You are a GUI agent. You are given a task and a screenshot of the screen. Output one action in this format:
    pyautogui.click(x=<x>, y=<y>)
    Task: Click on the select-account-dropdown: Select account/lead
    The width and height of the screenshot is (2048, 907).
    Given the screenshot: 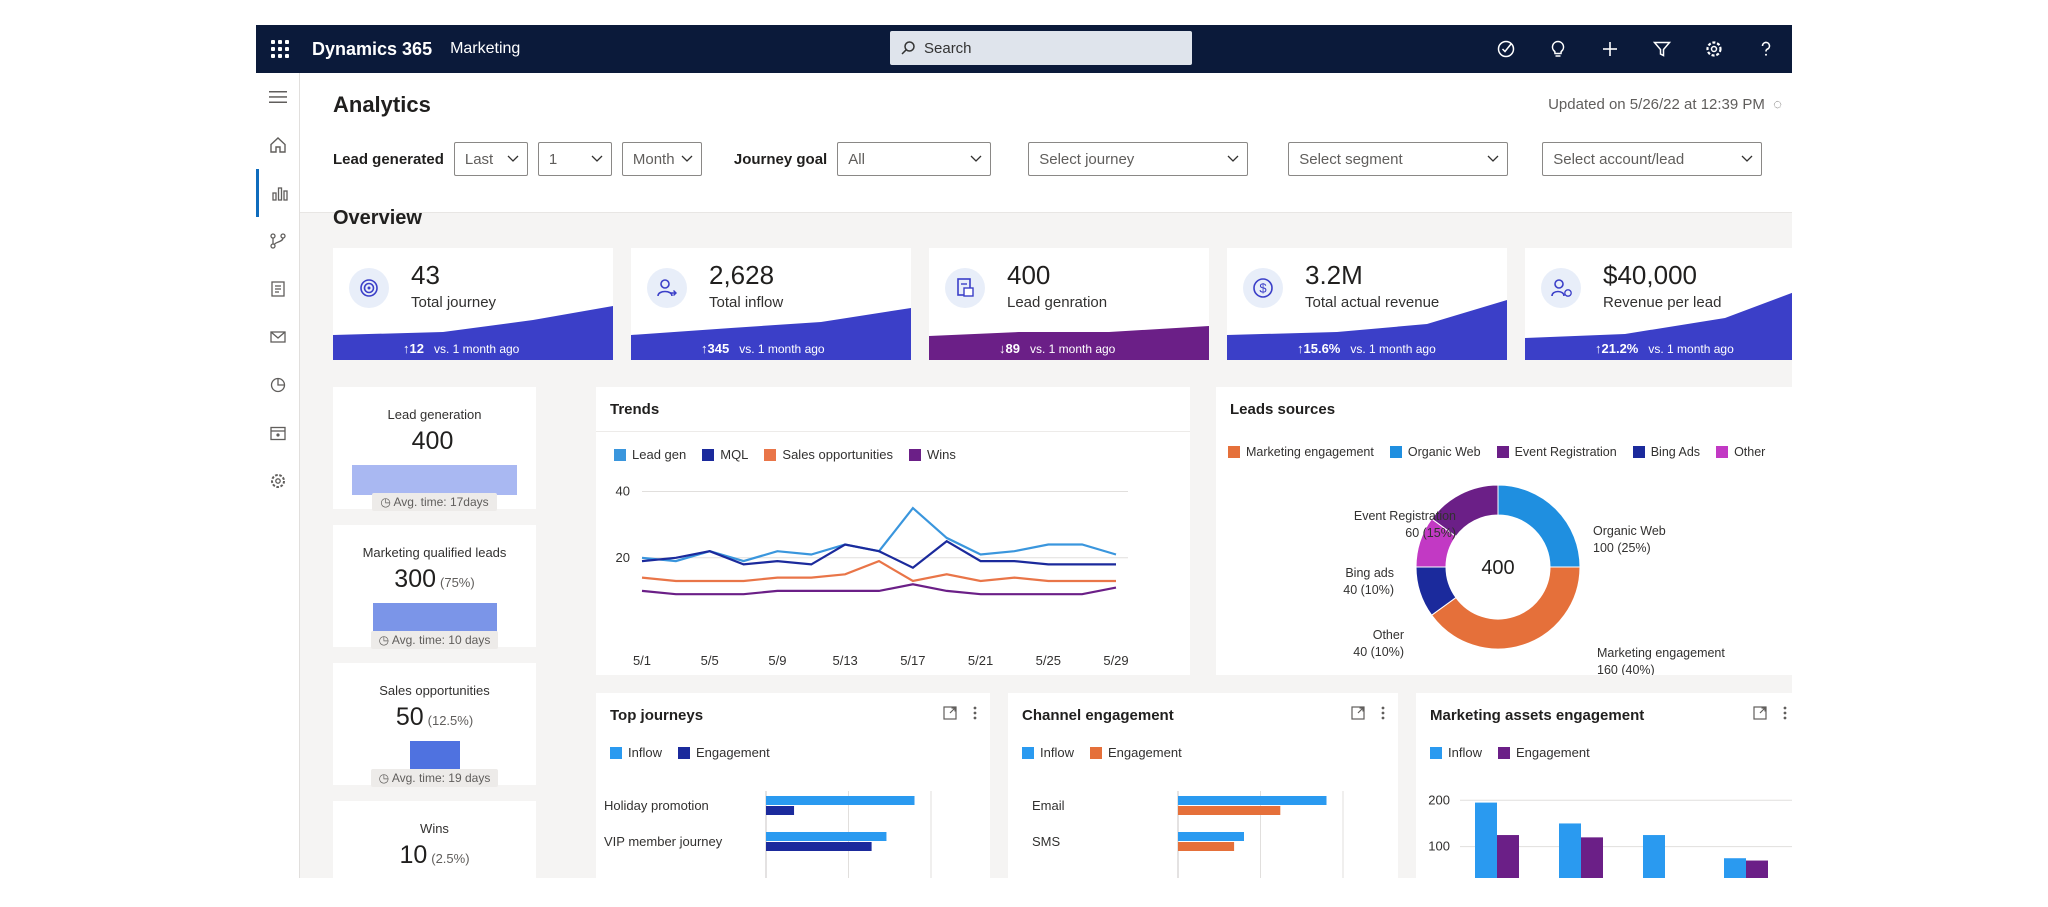 What is the action you would take?
    pyautogui.click(x=1652, y=159)
    